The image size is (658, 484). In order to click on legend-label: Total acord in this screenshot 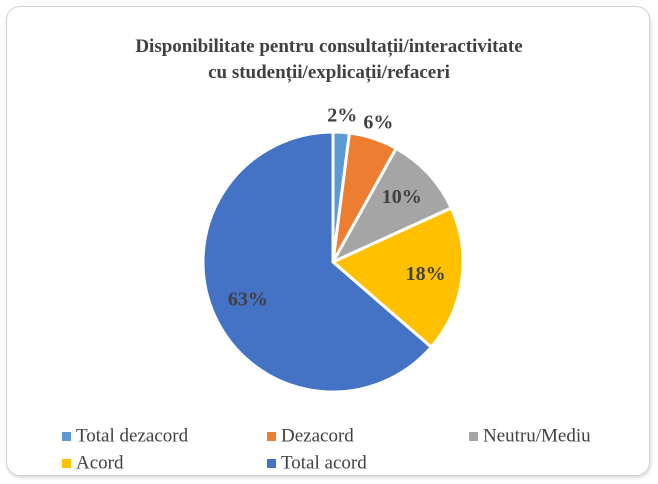, I will do `click(324, 462)`.